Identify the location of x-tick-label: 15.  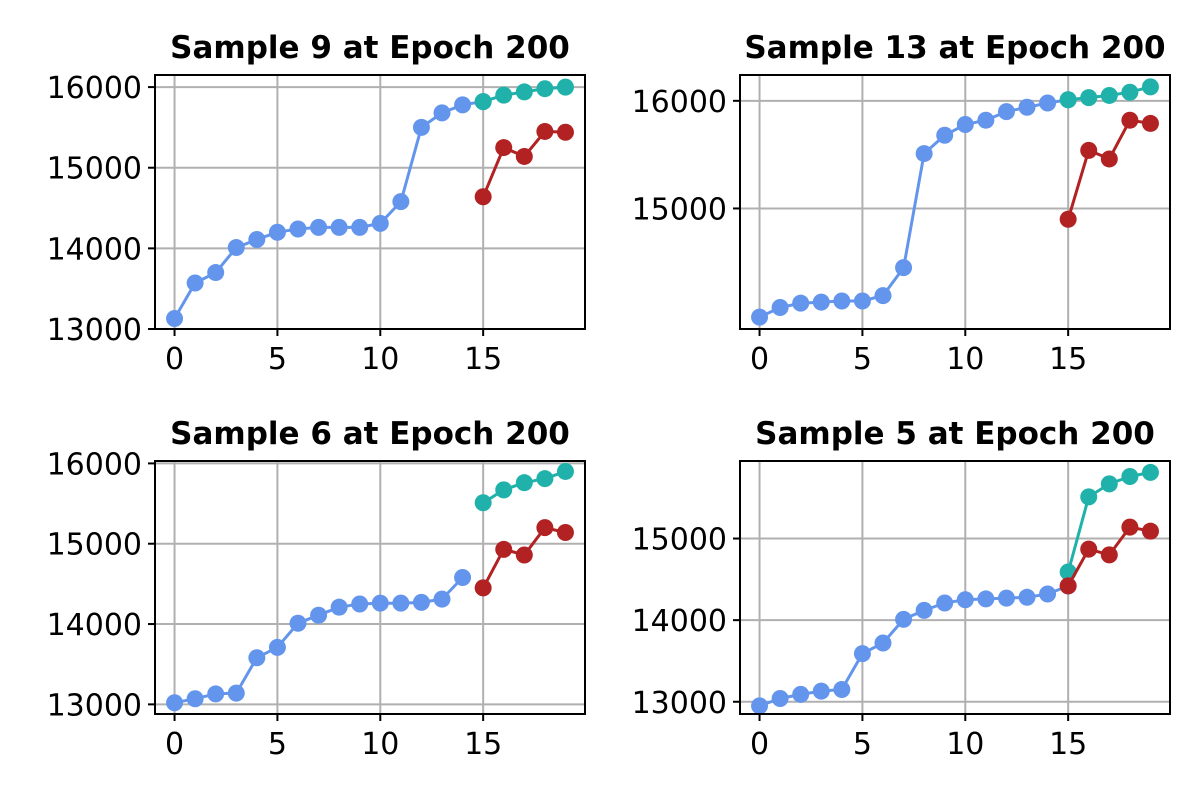
(1068, 744).